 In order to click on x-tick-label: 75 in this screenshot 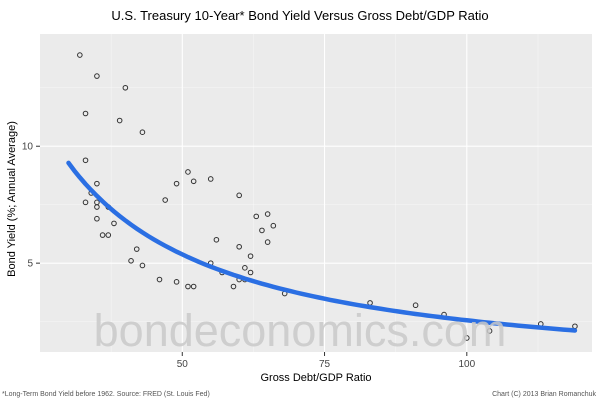, I will do `click(325, 364)`.